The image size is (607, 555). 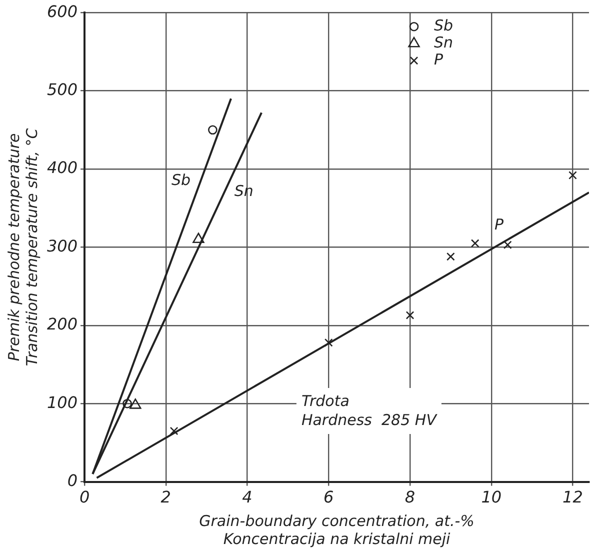 What do you see at coordinates (369, 419) in the screenshot?
I see `annotation: Hardness 285 HV` at bounding box center [369, 419].